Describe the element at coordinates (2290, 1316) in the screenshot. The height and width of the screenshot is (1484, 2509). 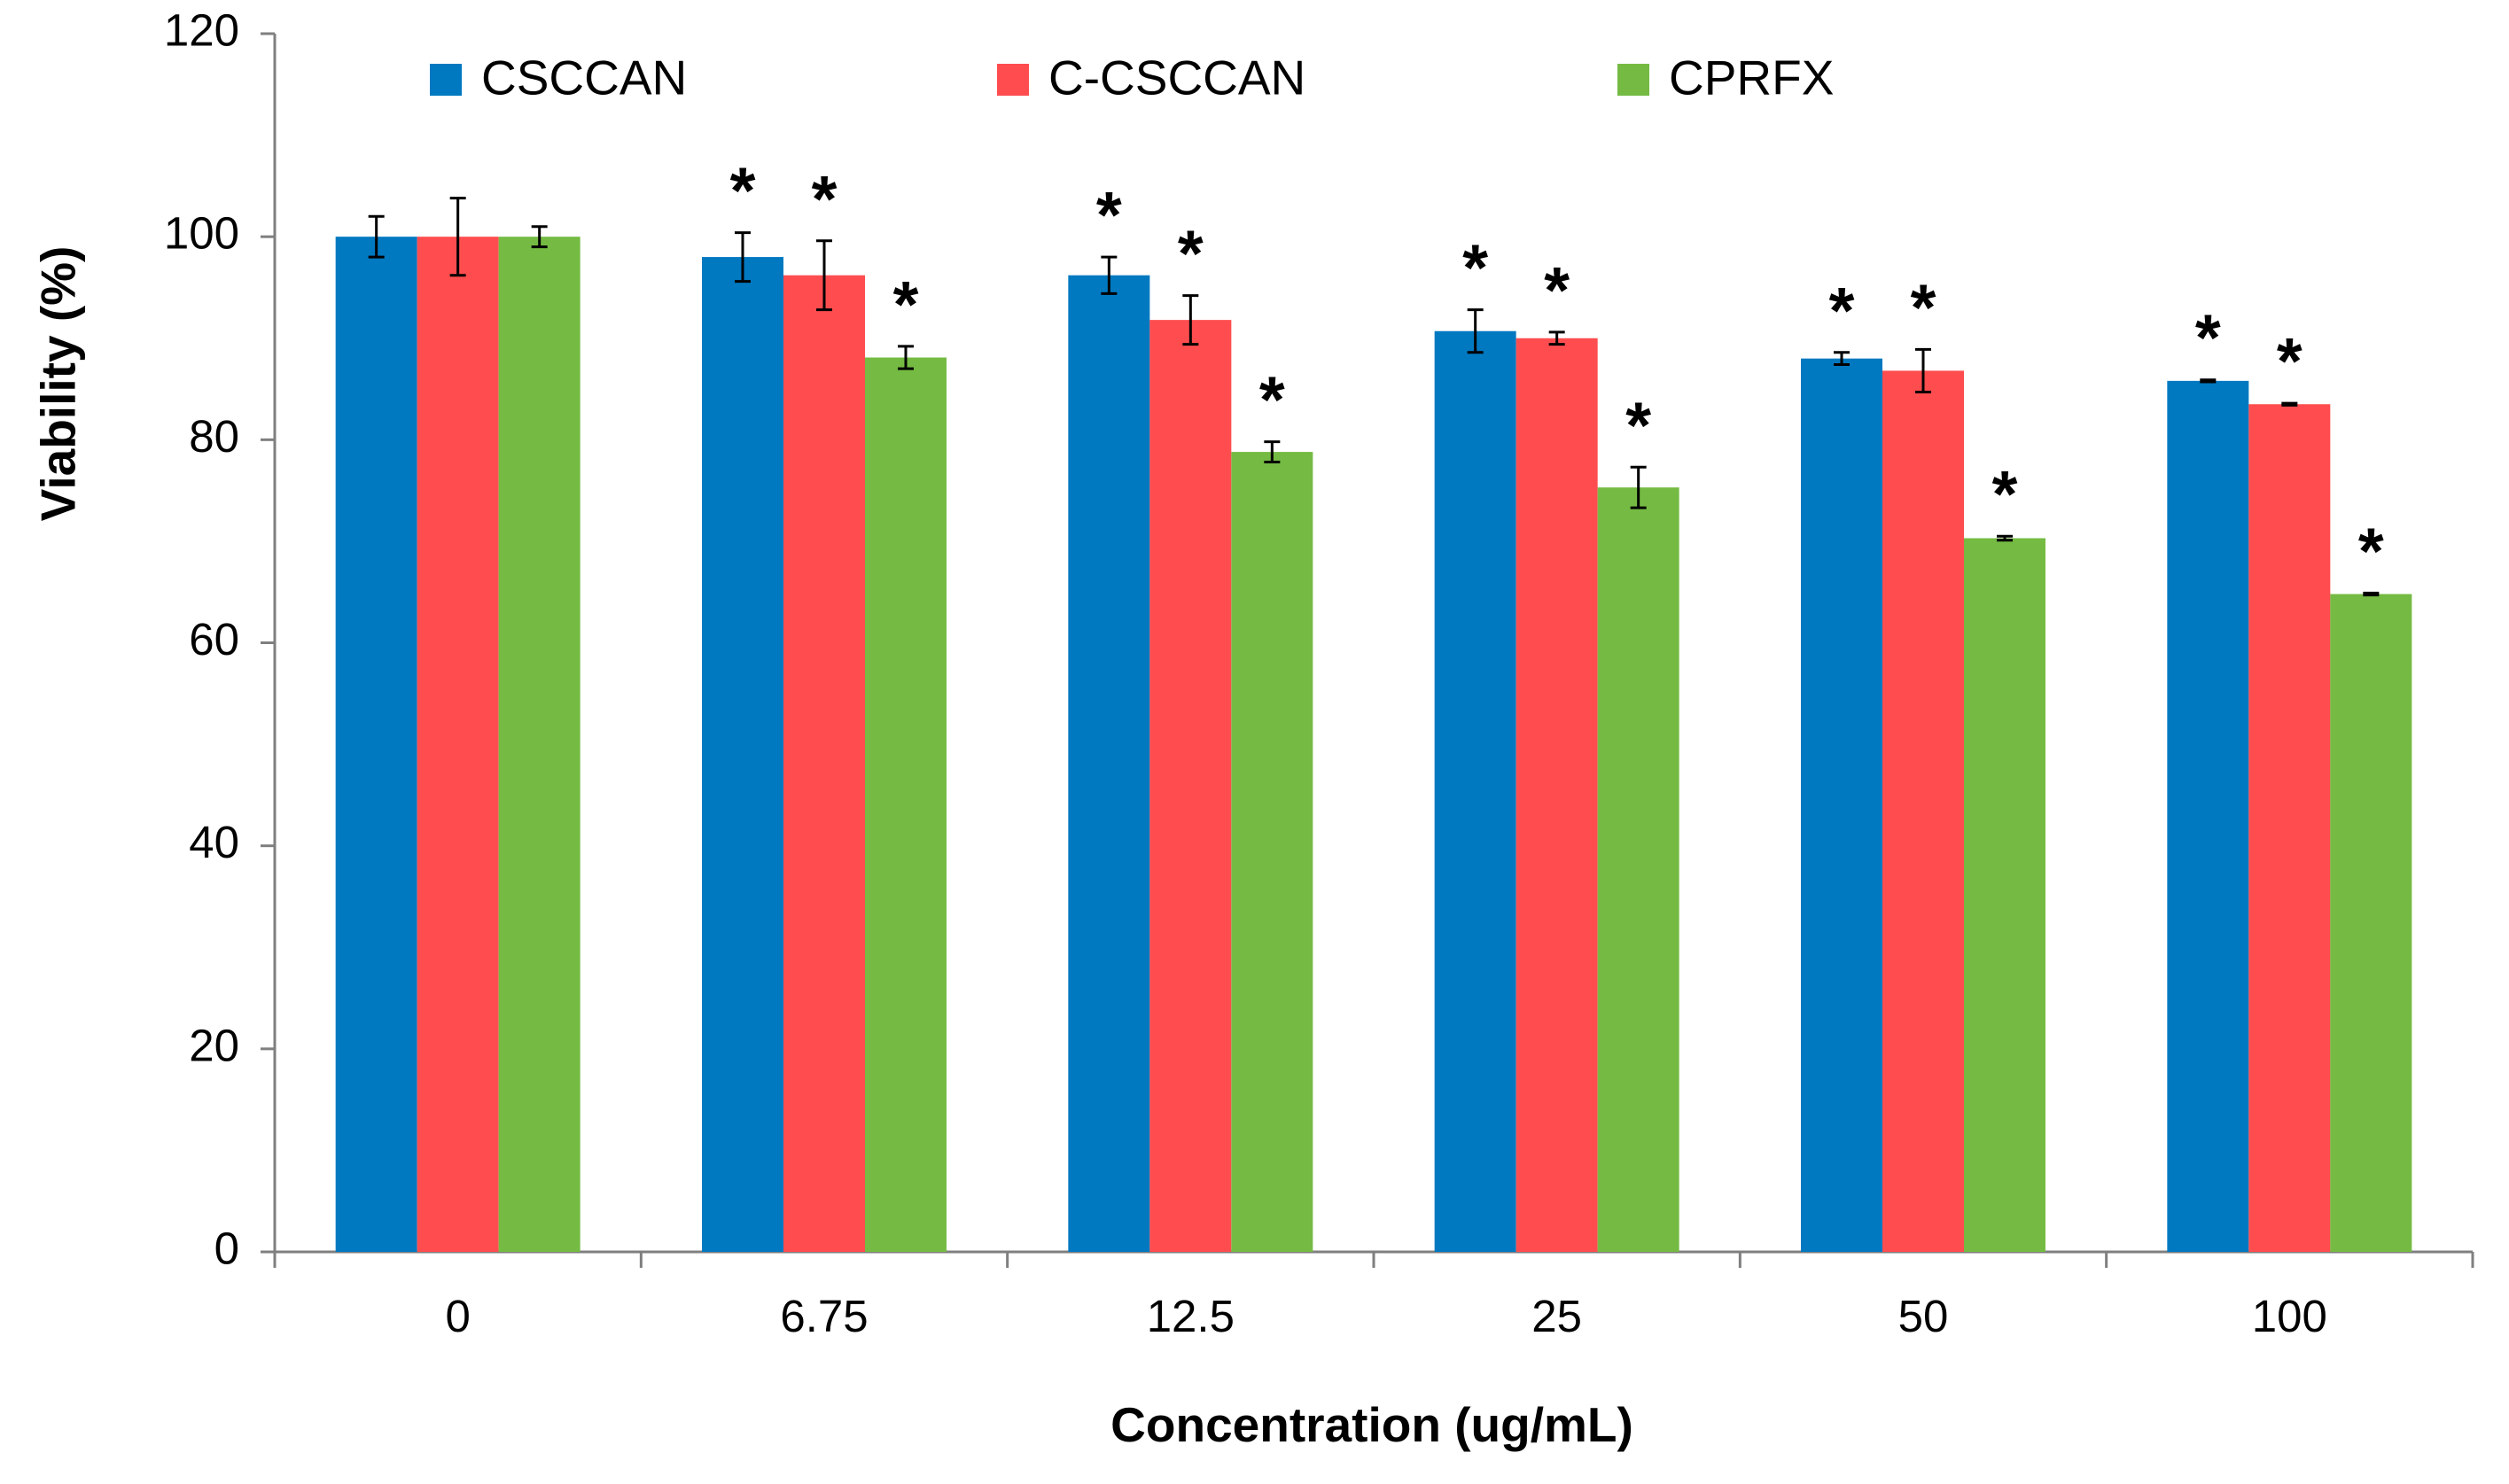
I see `x-tick-label: 100` at that location.